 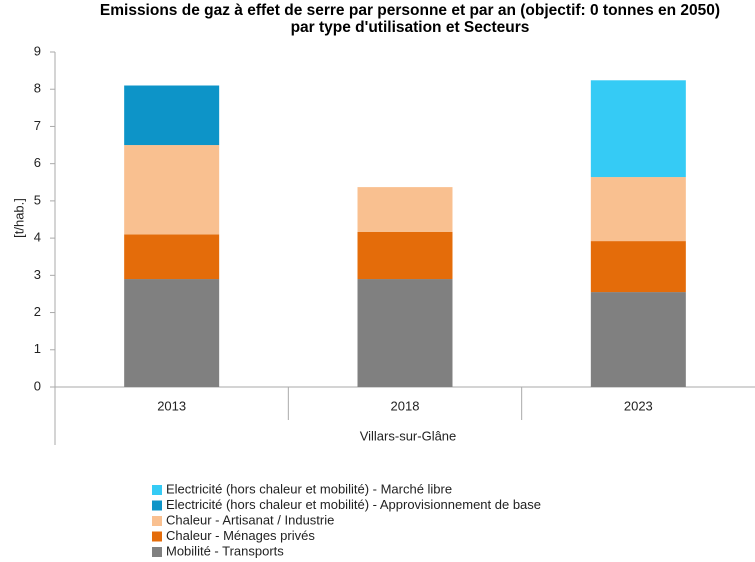 What do you see at coordinates (37, 385) in the screenshot?
I see `y-tick-label: 0` at bounding box center [37, 385].